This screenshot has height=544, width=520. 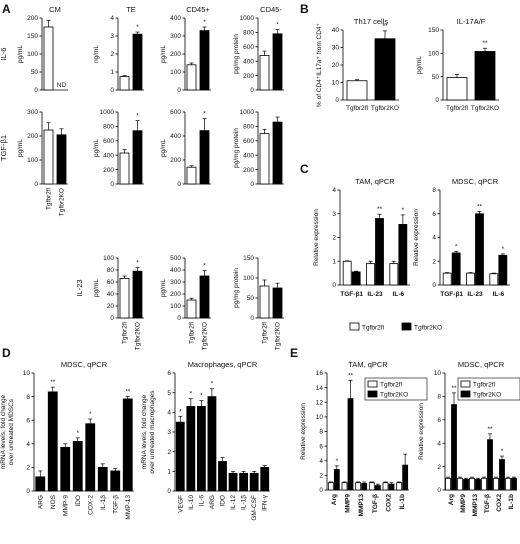 What do you see at coordinates (34, 49) in the screenshot?
I see `chart-a11: 0 50 100 150 200 CM pg/mL IL-6 ND` at bounding box center [34, 49].